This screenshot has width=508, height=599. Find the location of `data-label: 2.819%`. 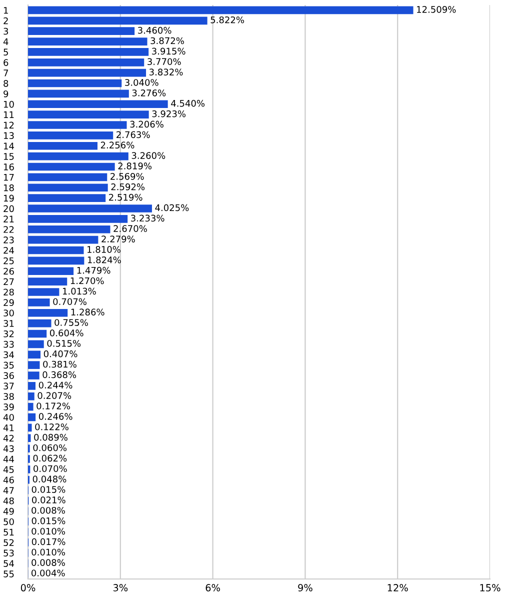

data-label: 2.819% is located at coordinates (135, 166).